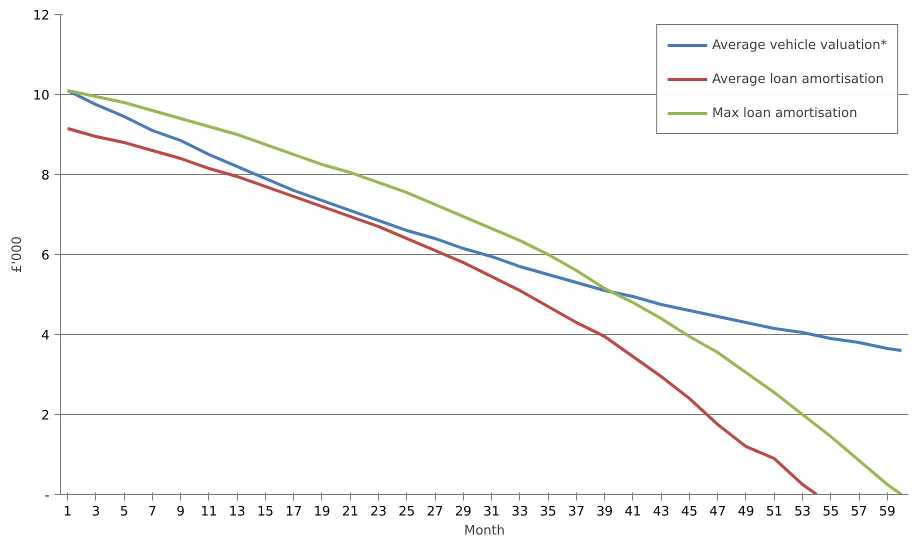 This screenshot has width=914, height=541. What do you see at coordinates (407, 512) in the screenshot?
I see `x-tick-label: 25` at bounding box center [407, 512].